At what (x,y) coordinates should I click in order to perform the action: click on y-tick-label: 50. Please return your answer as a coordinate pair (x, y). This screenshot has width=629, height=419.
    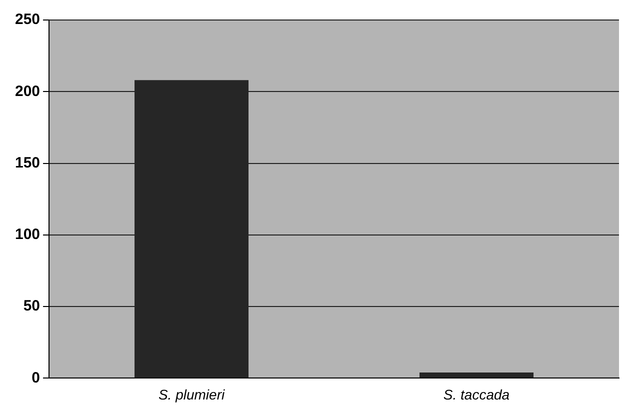
    Looking at the image, I should click on (31, 306).